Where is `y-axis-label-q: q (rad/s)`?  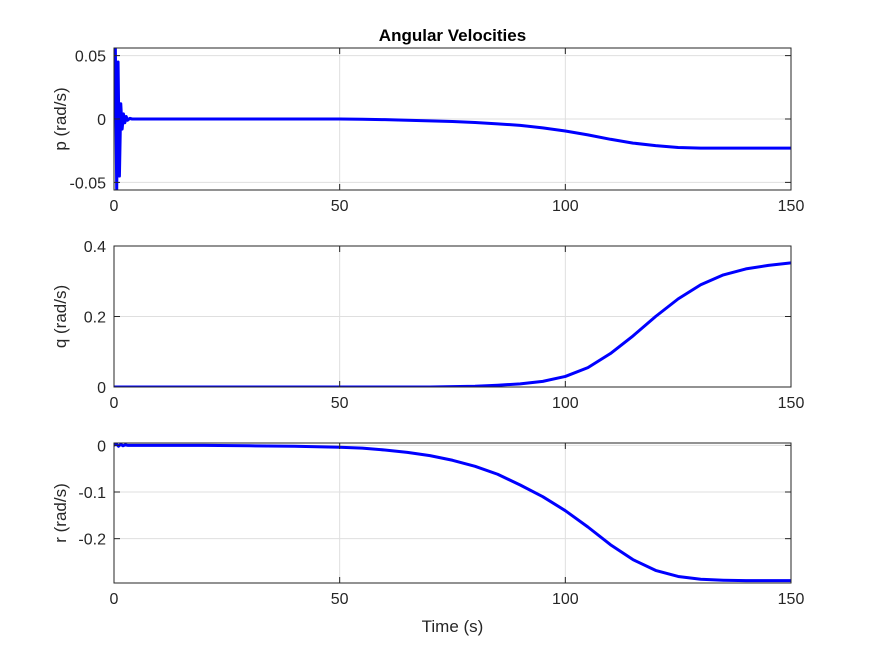
y-axis-label-q: q (rad/s) is located at coordinates (60, 316).